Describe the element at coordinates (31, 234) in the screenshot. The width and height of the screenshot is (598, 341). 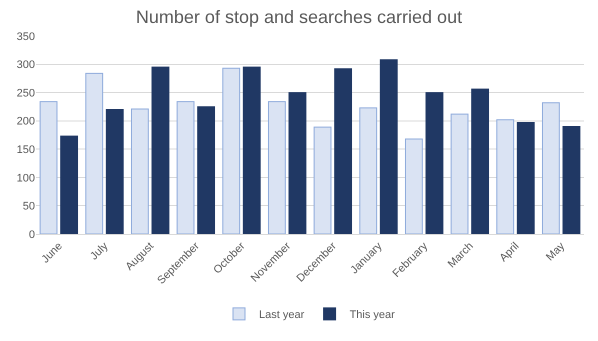
I see `y-tick-label: 0` at that location.